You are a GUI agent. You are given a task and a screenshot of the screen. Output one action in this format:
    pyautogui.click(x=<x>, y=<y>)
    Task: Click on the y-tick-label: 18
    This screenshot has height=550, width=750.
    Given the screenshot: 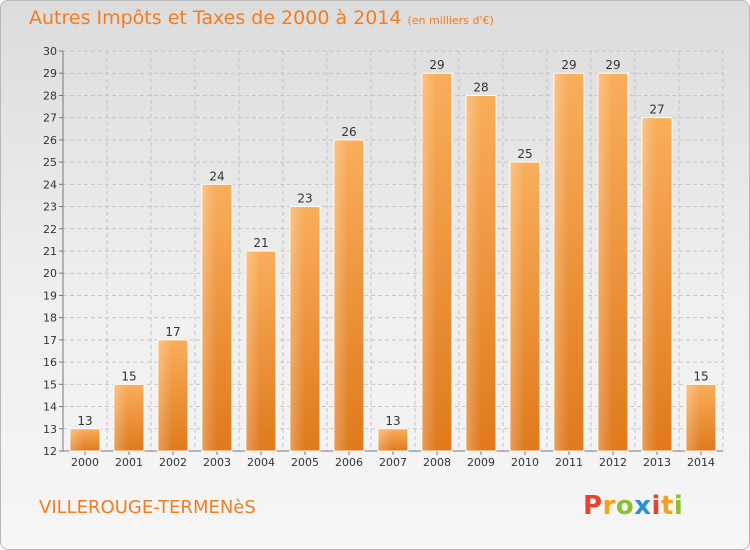 What is the action you would take?
    pyautogui.click(x=50, y=318)
    